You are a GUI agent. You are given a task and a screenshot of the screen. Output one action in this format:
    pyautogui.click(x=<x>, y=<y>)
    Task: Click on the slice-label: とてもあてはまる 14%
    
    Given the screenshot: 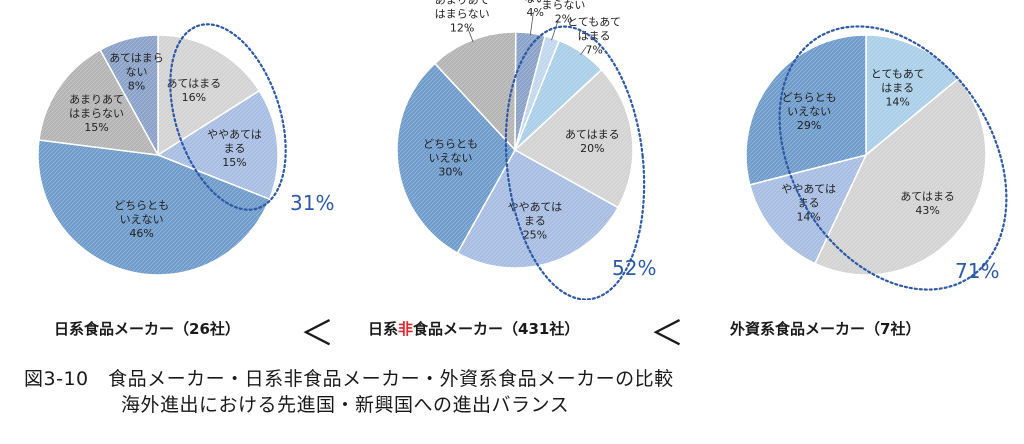 What is the action you would take?
    pyautogui.click(x=898, y=88)
    